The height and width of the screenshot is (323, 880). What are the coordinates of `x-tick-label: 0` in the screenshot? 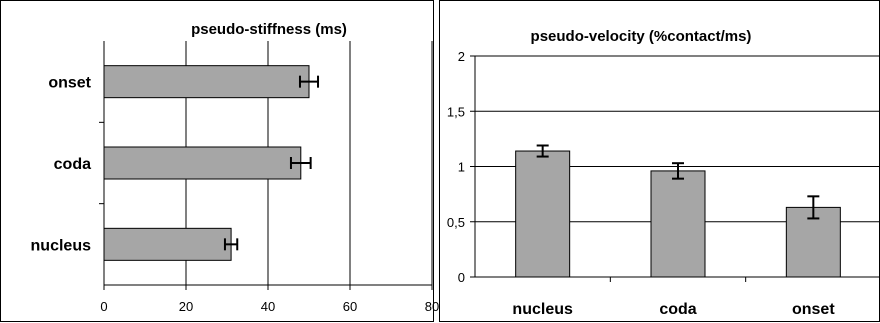 It's located at (103, 306).